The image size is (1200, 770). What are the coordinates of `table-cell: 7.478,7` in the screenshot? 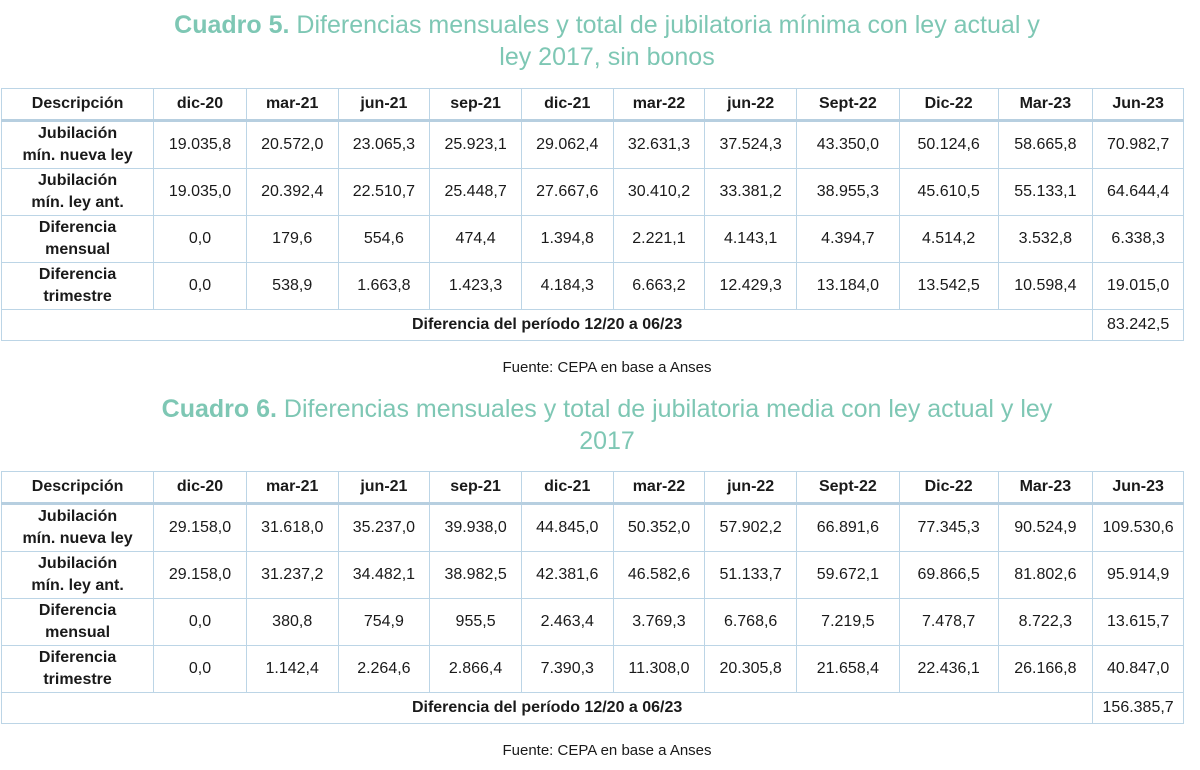 It's located at (948, 622).